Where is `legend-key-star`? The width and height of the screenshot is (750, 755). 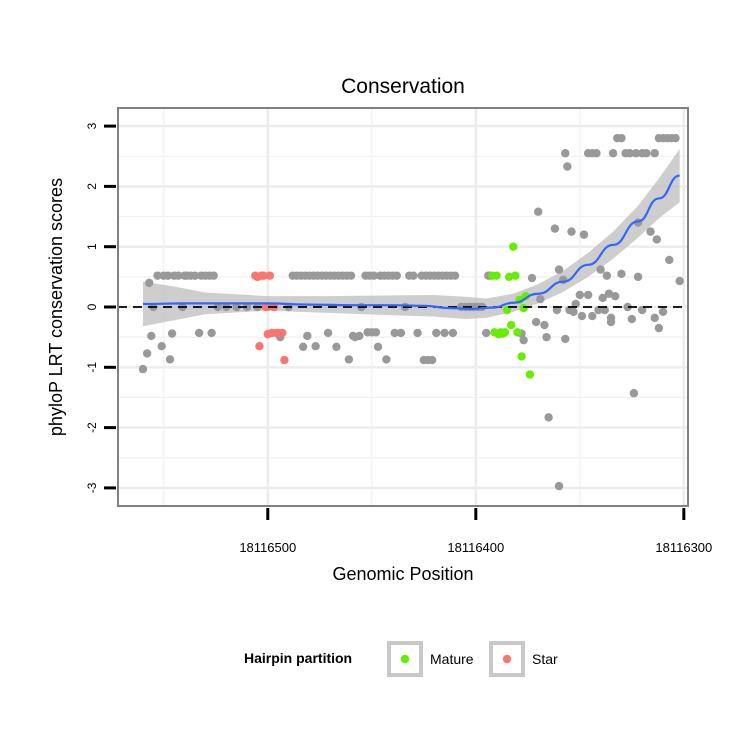 legend-key-star is located at coordinates (507, 659).